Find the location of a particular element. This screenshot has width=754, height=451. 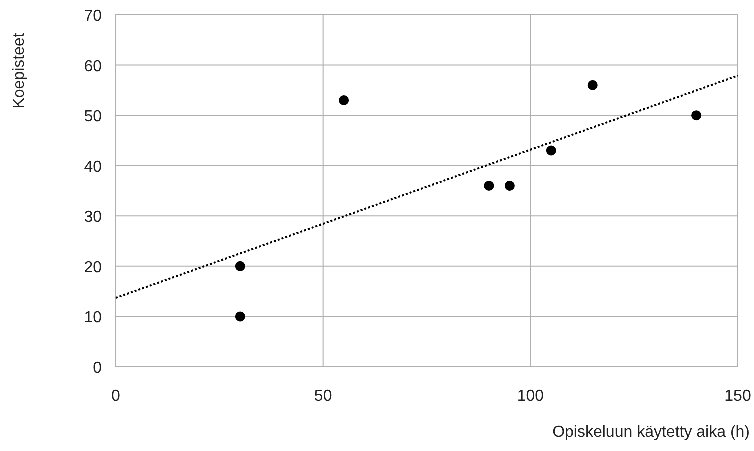

y-tick-label: 50 is located at coordinates (93, 117).